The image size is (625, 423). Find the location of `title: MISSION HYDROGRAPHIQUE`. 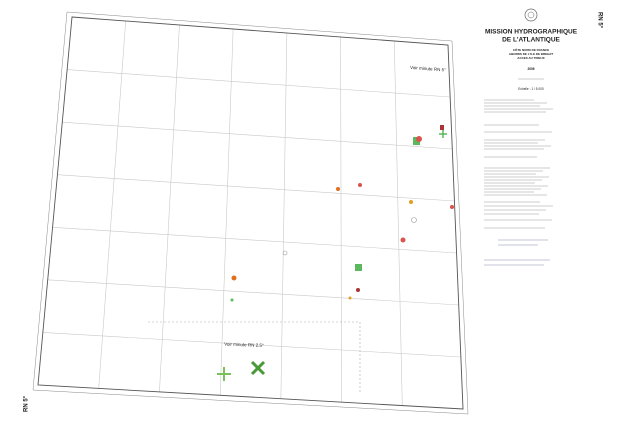

title: MISSION HYDROGRAPHIQUE is located at coordinates (531, 32).